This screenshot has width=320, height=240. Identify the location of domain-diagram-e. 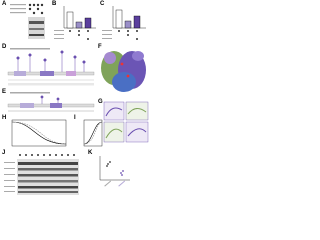
(51, 102).